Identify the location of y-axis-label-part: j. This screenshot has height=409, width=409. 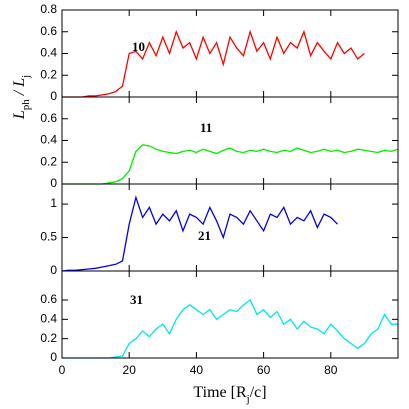
(26, 77).